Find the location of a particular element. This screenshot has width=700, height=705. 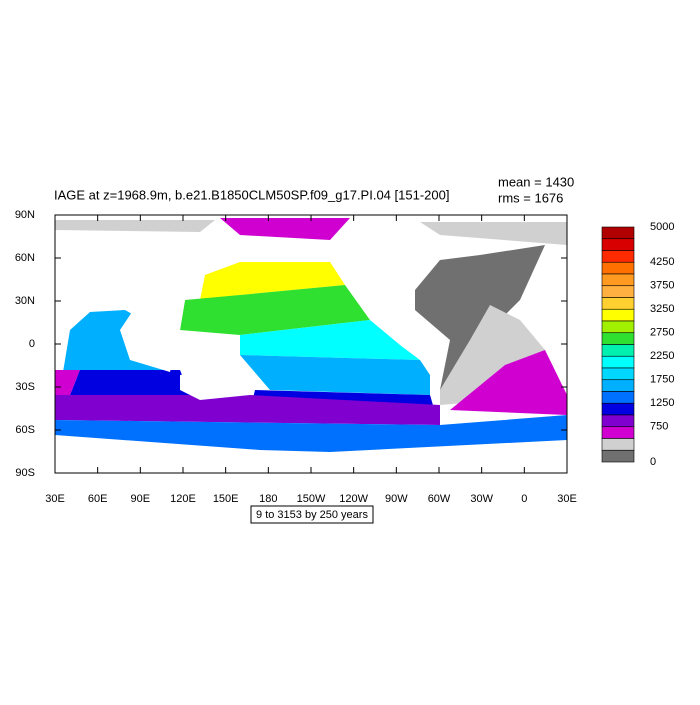

colorbar-label: 2750 is located at coordinates (662, 333).